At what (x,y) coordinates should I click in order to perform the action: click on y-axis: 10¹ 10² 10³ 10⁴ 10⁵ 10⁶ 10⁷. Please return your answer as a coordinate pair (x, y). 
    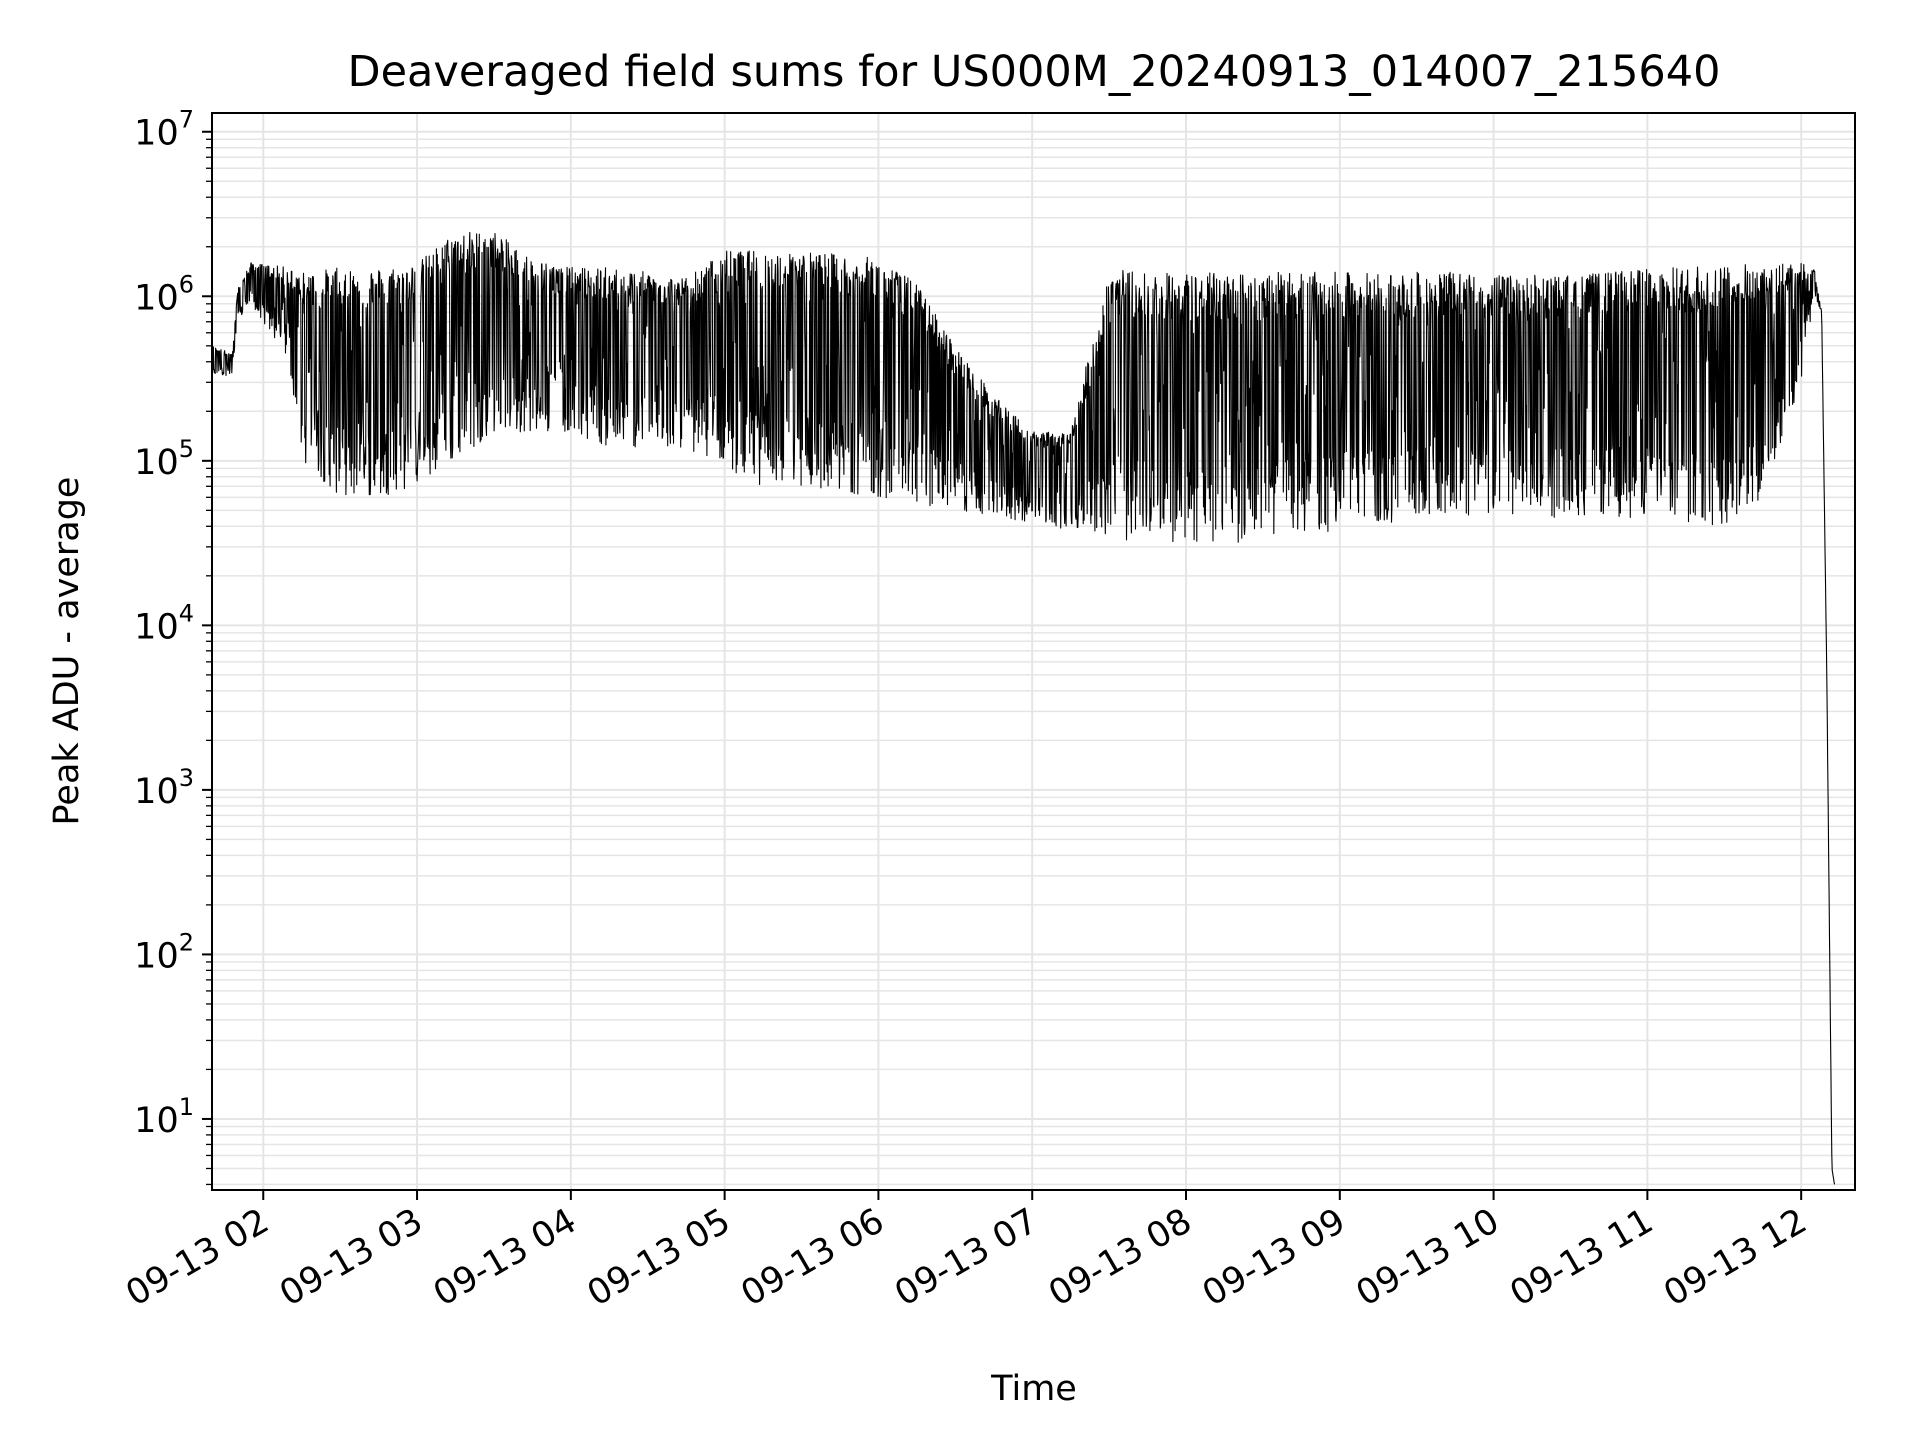
    Looking at the image, I should click on (173, 646).